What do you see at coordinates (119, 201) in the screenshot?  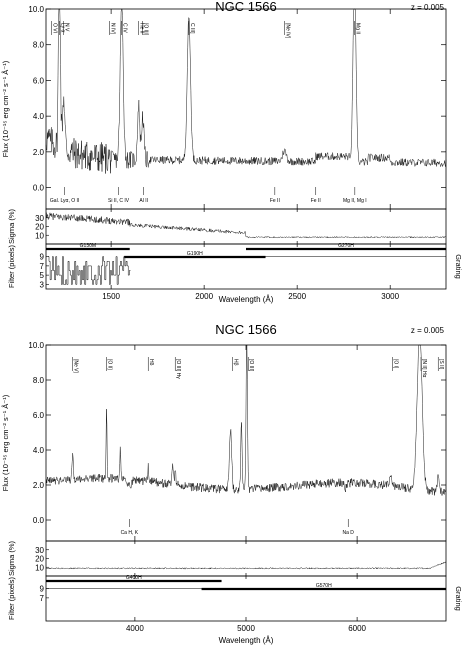 I see `absorption-line-label: Si II, C IV` at bounding box center [119, 201].